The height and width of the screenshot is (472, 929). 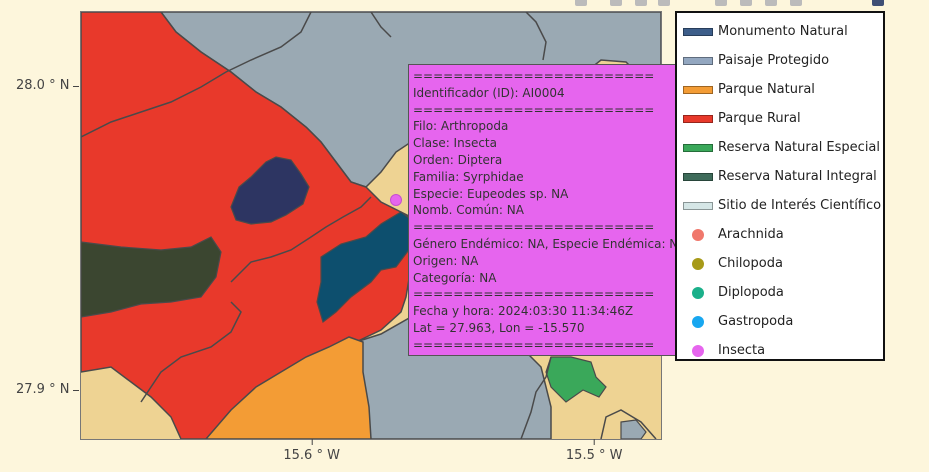 What do you see at coordinates (523, 311) in the screenshot?
I see `tooltip-line: Fecha y hora: 2024:03:30 11:34:46Z` at bounding box center [523, 311].